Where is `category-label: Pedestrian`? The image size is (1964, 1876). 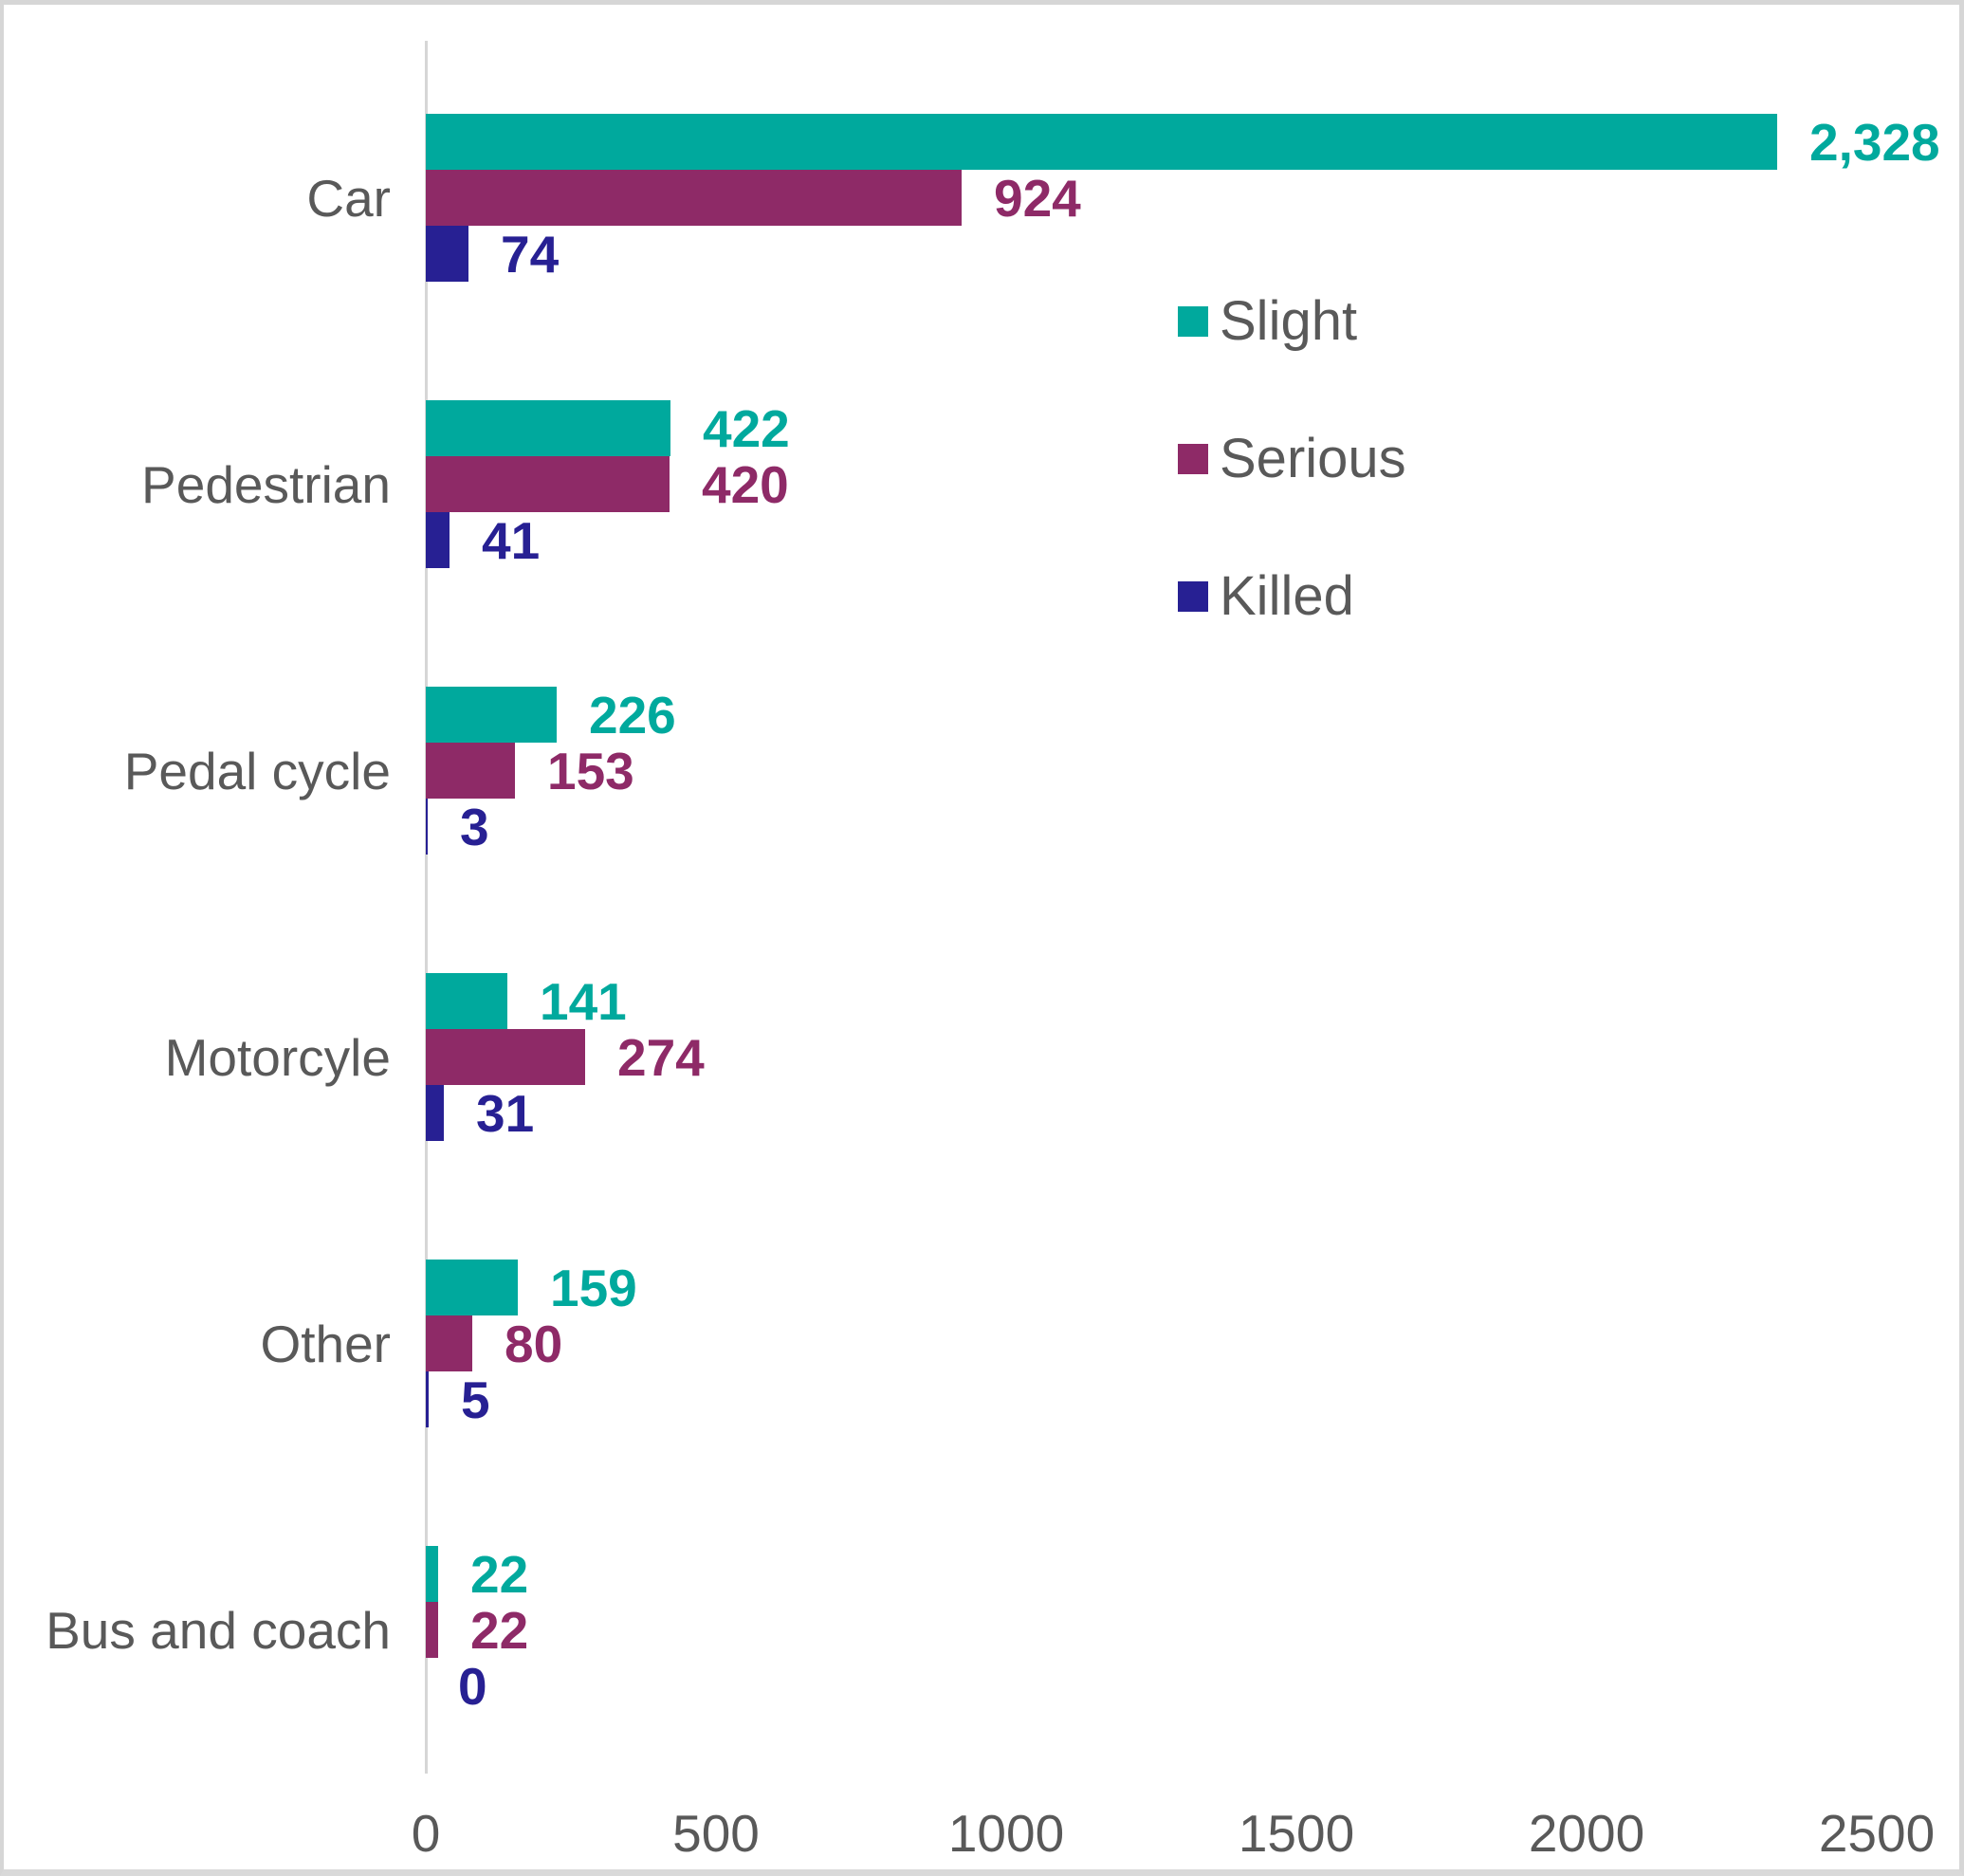
category-label: Pedestrian is located at coordinates (266, 484).